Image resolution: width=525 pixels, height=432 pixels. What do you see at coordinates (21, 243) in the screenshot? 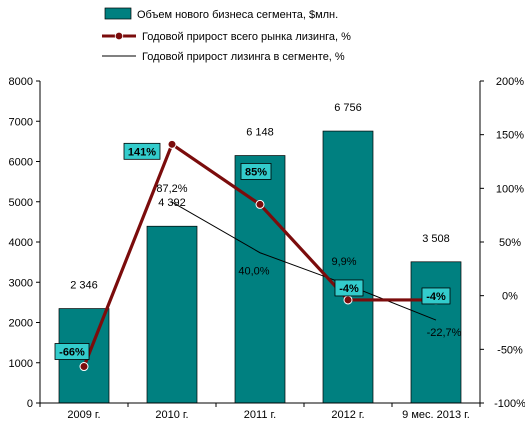
I see `left-tick-label: 4000` at bounding box center [21, 243].